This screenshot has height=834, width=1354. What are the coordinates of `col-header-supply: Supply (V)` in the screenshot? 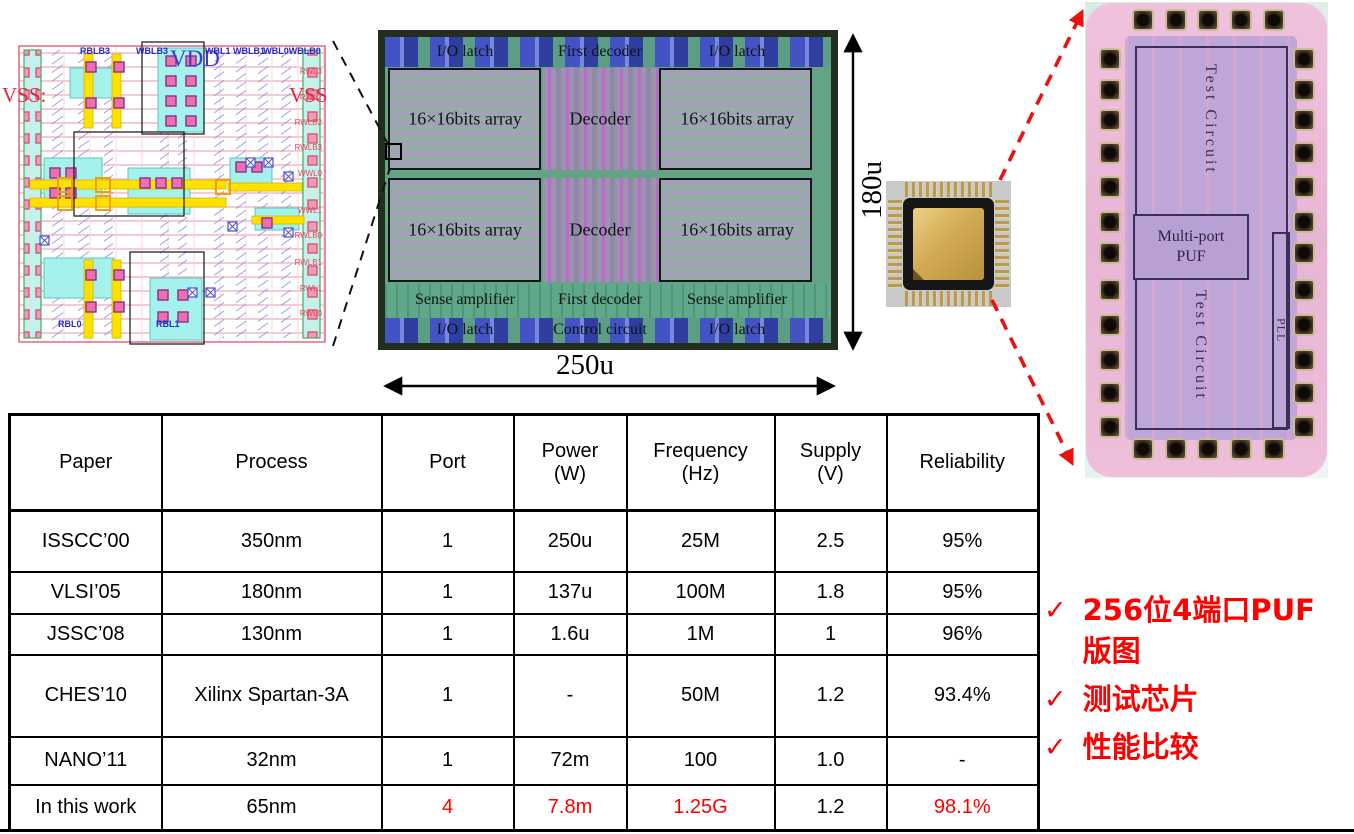 It's located at (830, 462).